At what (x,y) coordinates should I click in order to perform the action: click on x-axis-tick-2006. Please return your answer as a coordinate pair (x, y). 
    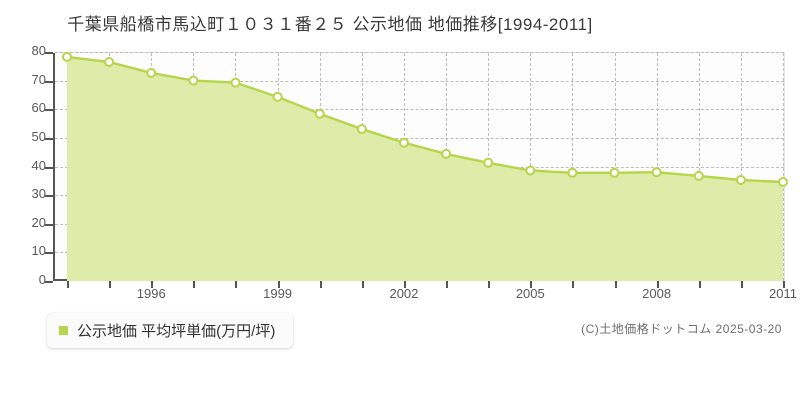
    Looking at the image, I should click on (573, 284).